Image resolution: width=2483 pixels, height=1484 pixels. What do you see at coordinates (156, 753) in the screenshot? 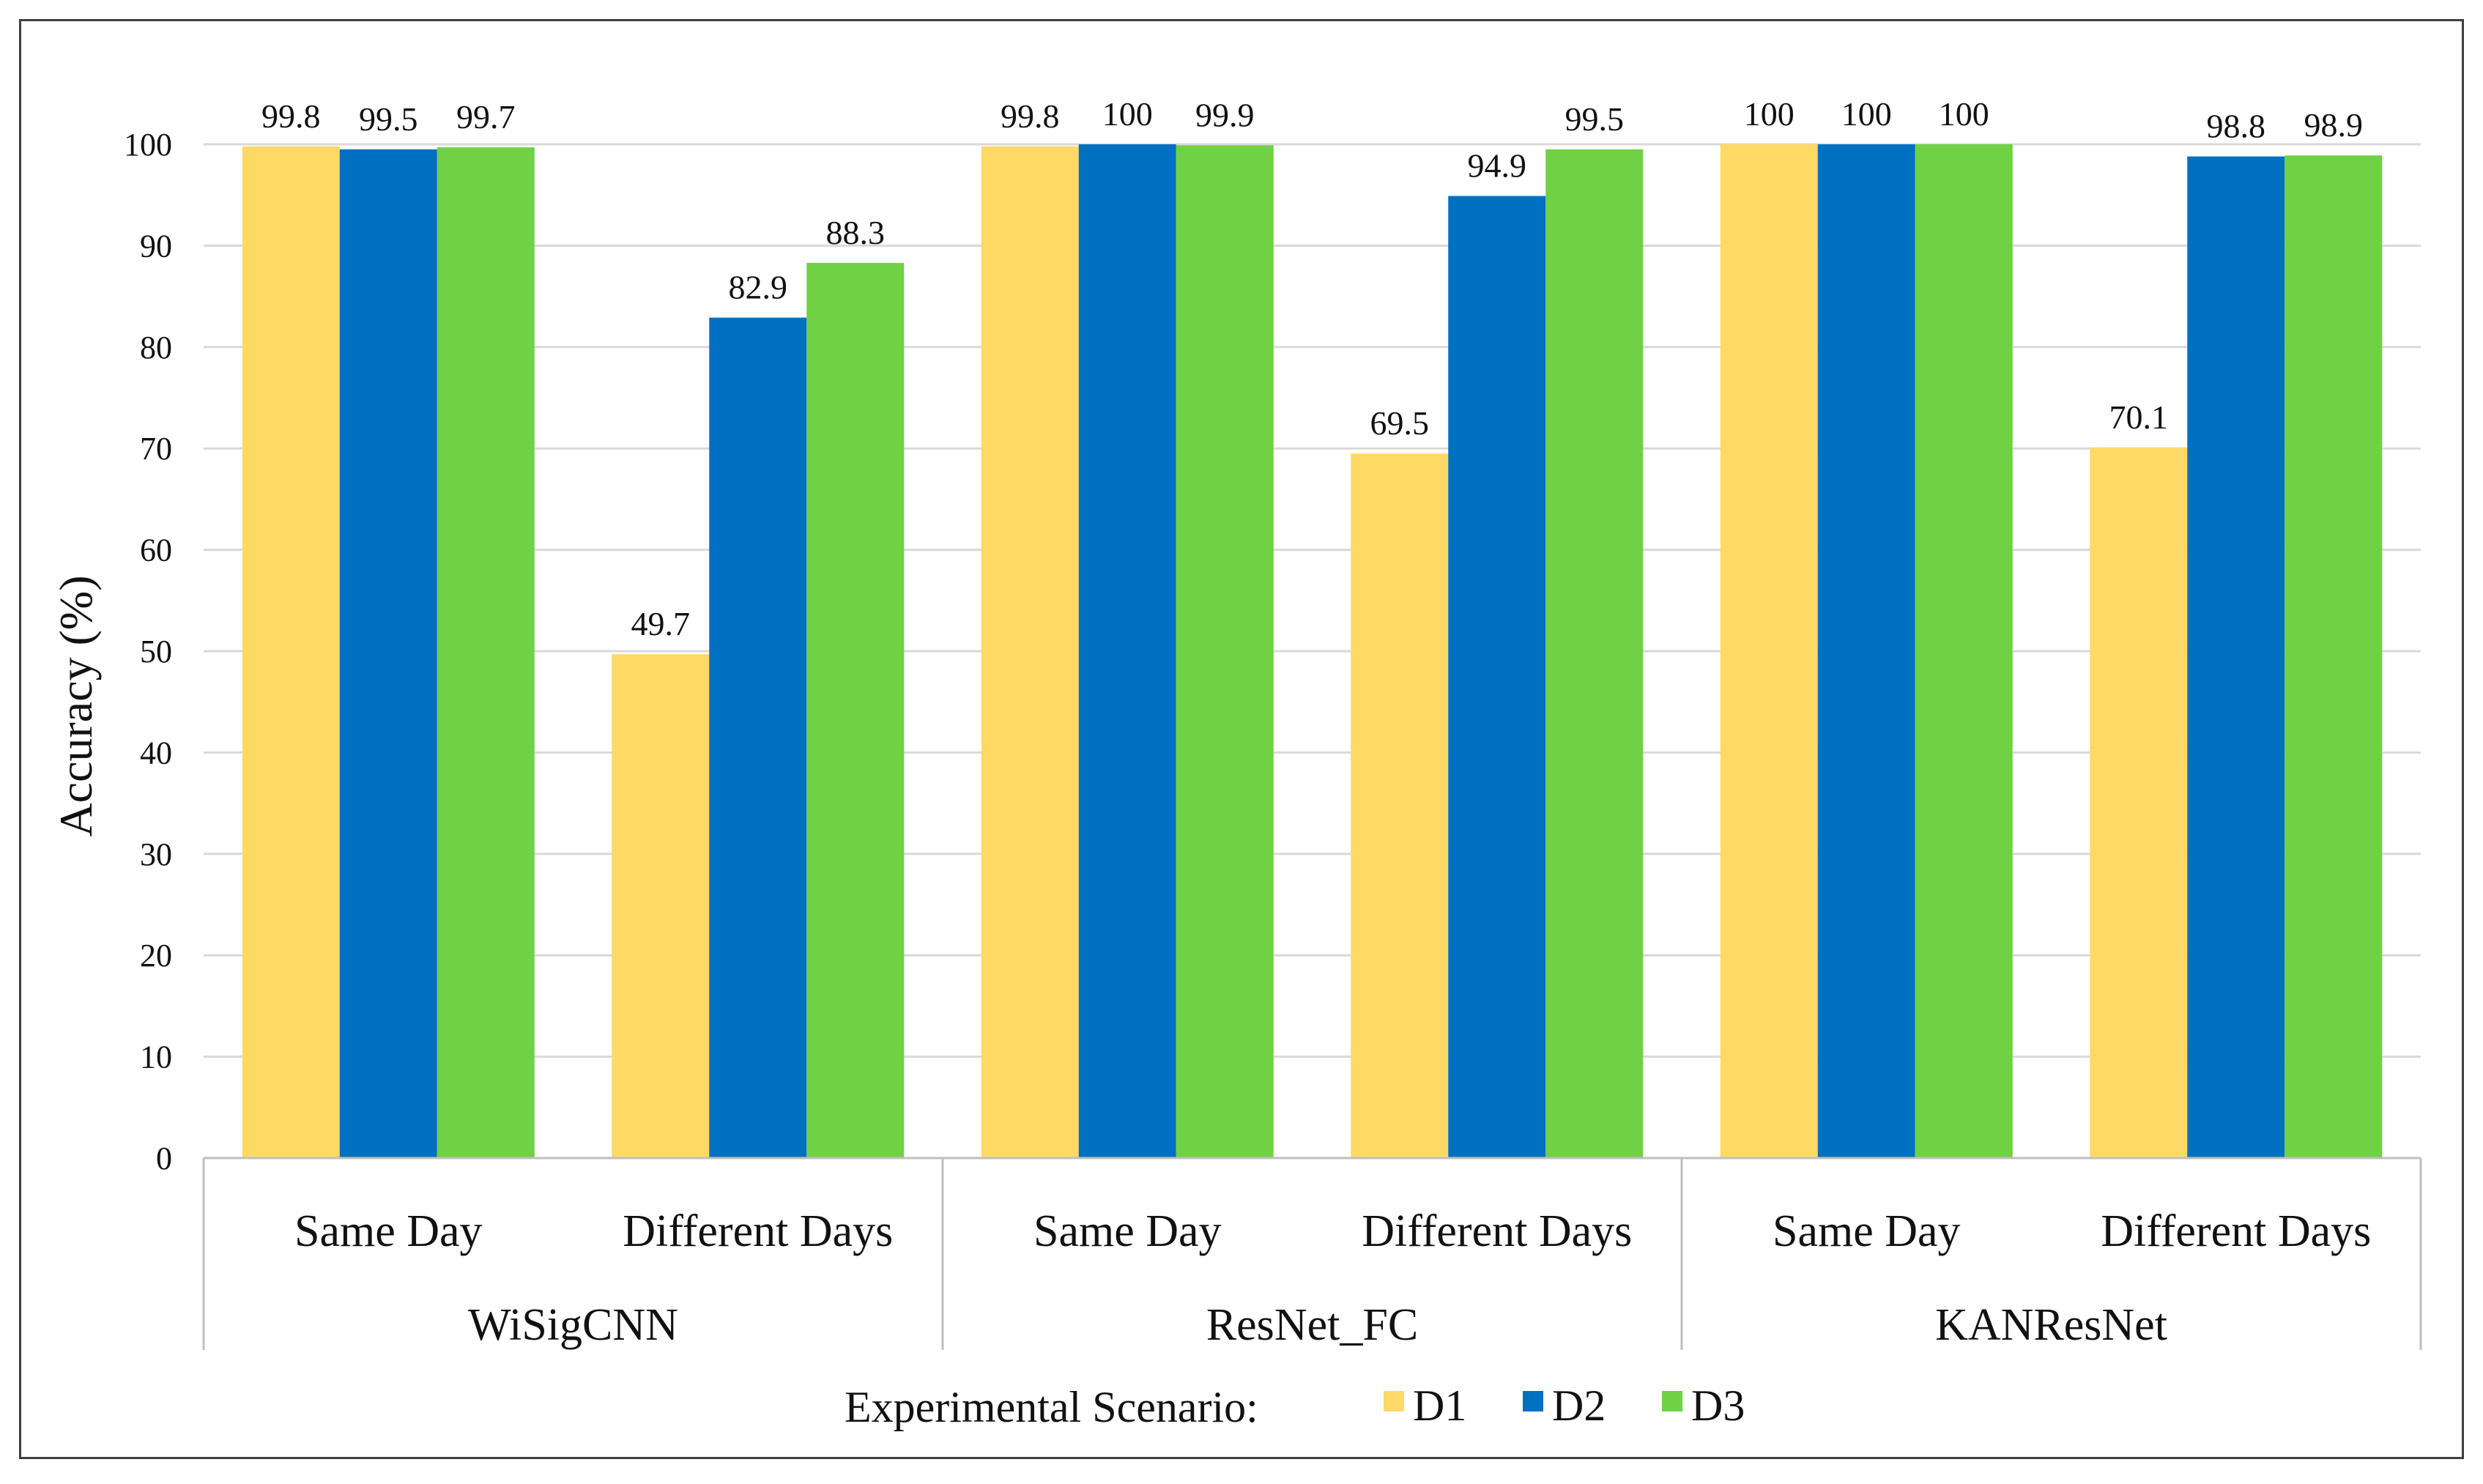
I see `y-tick-label: 40` at bounding box center [156, 753].